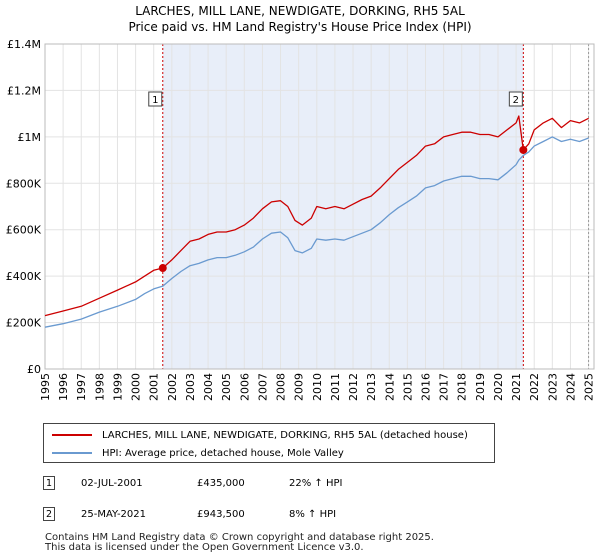 The width and height of the screenshot is (600, 560). What do you see at coordinates (589, 387) in the screenshot?
I see `x-tick-label: 2025` at bounding box center [589, 387].